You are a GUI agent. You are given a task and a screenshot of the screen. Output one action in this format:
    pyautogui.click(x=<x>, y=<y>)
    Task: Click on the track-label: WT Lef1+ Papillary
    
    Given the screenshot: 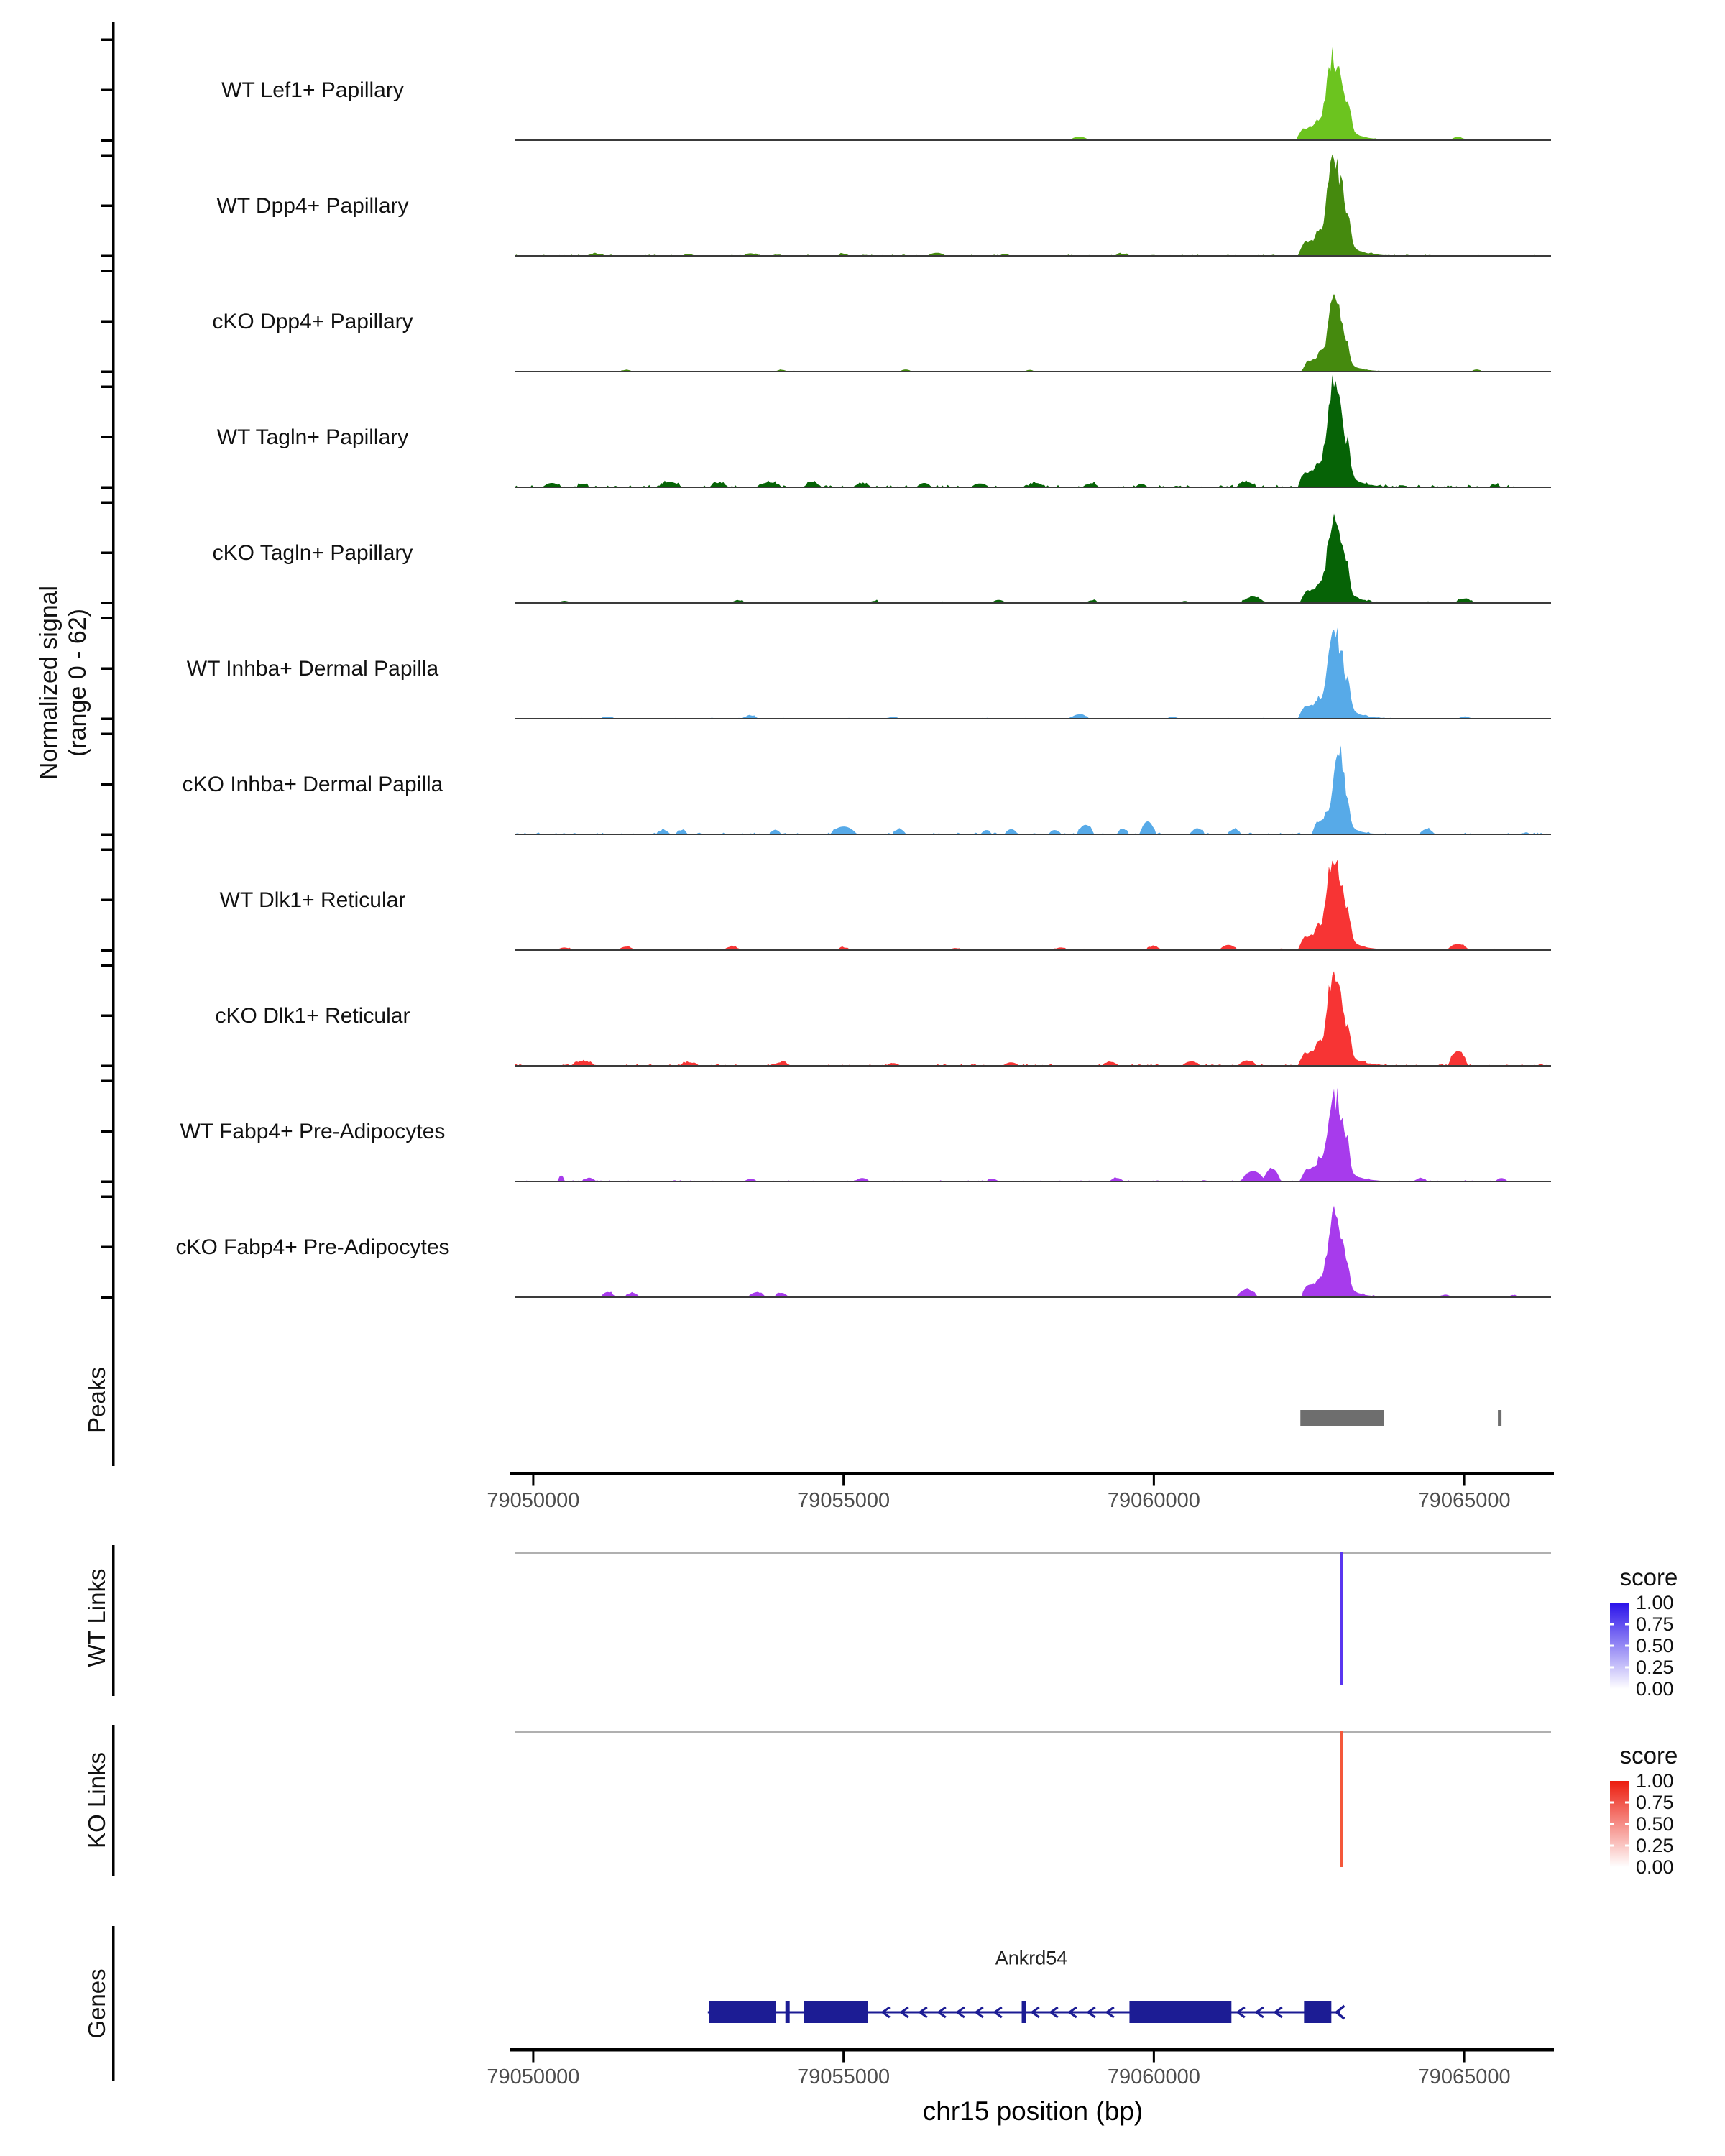 What is the action you would take?
    pyautogui.click(x=312, y=90)
    